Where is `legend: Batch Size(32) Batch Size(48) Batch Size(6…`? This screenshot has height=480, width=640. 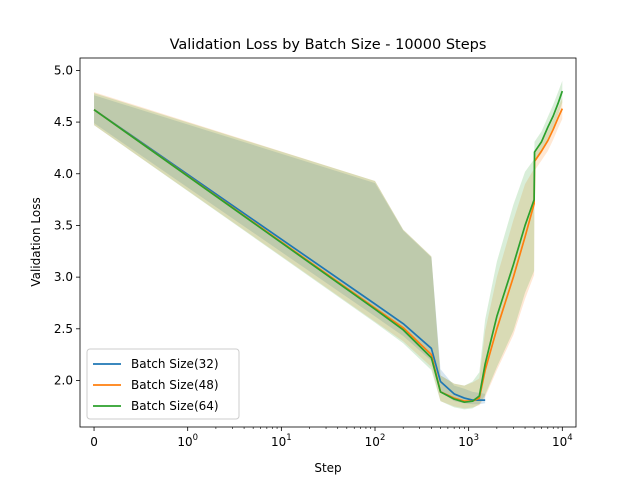 legend: Batch Size(32) Batch Size(48) Batch Size(6… is located at coordinates (163, 384).